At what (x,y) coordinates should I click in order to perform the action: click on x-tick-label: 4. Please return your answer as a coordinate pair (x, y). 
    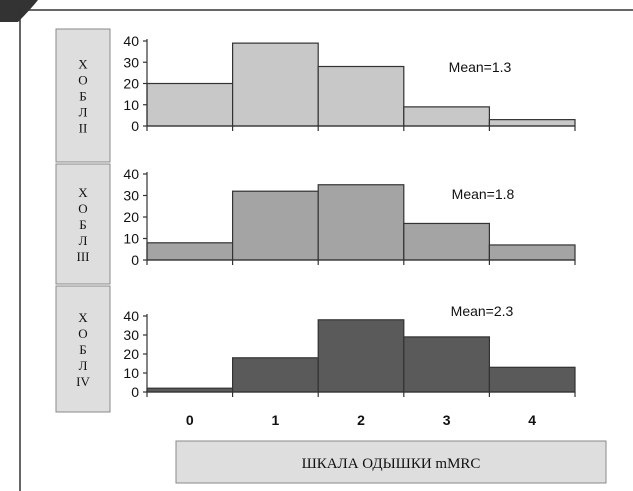
    Looking at the image, I should click on (532, 420).